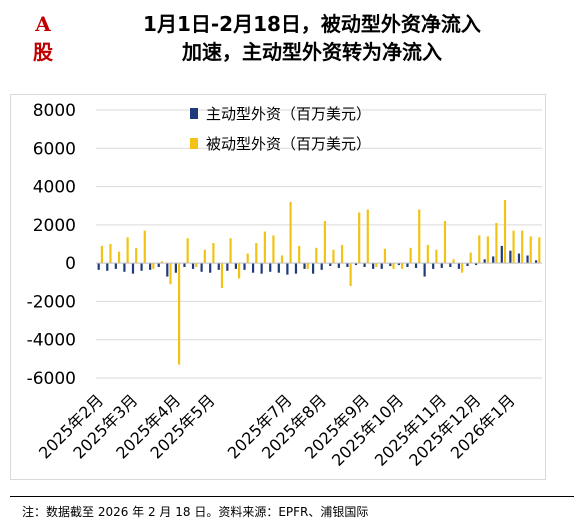  I want to click on legend-label: 被动型外资（百万美元）, so click(288, 144).